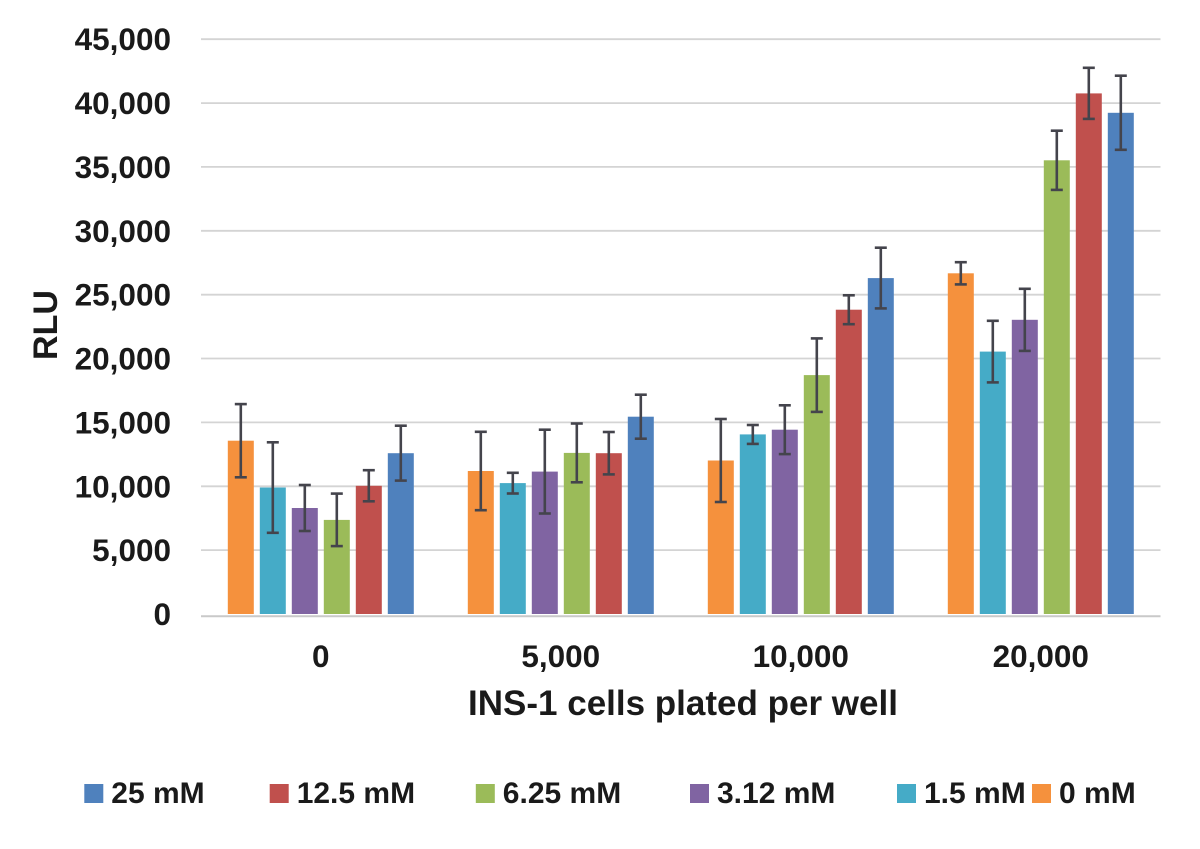  I want to click on svg-text: 0 mM, so click(1097, 793).